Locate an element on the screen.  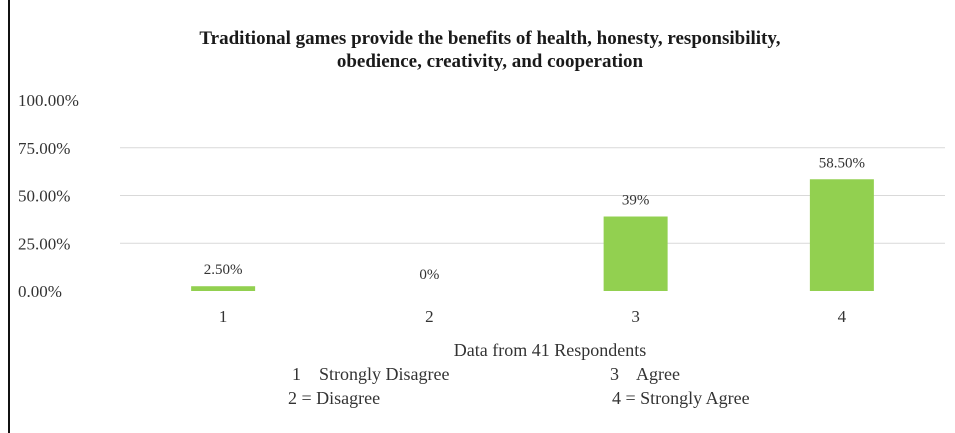
data-label: 2.50% is located at coordinates (223, 270).